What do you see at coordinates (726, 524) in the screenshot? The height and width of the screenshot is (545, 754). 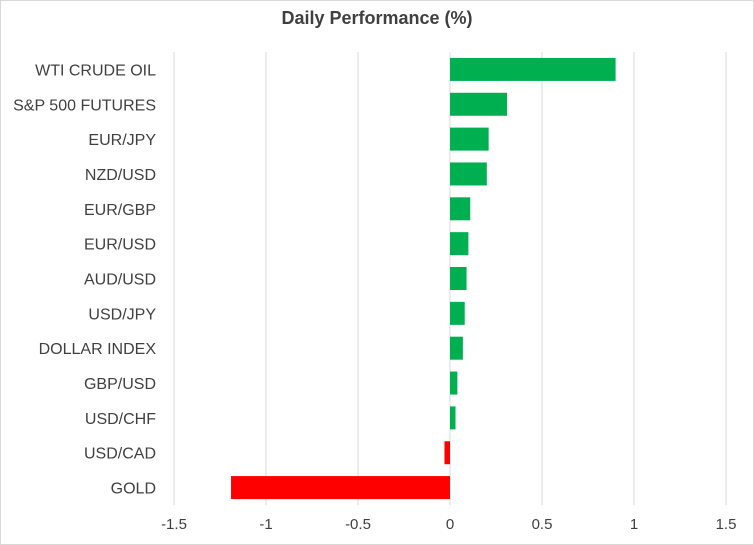 I see `x-tick-label: 1.5` at bounding box center [726, 524].